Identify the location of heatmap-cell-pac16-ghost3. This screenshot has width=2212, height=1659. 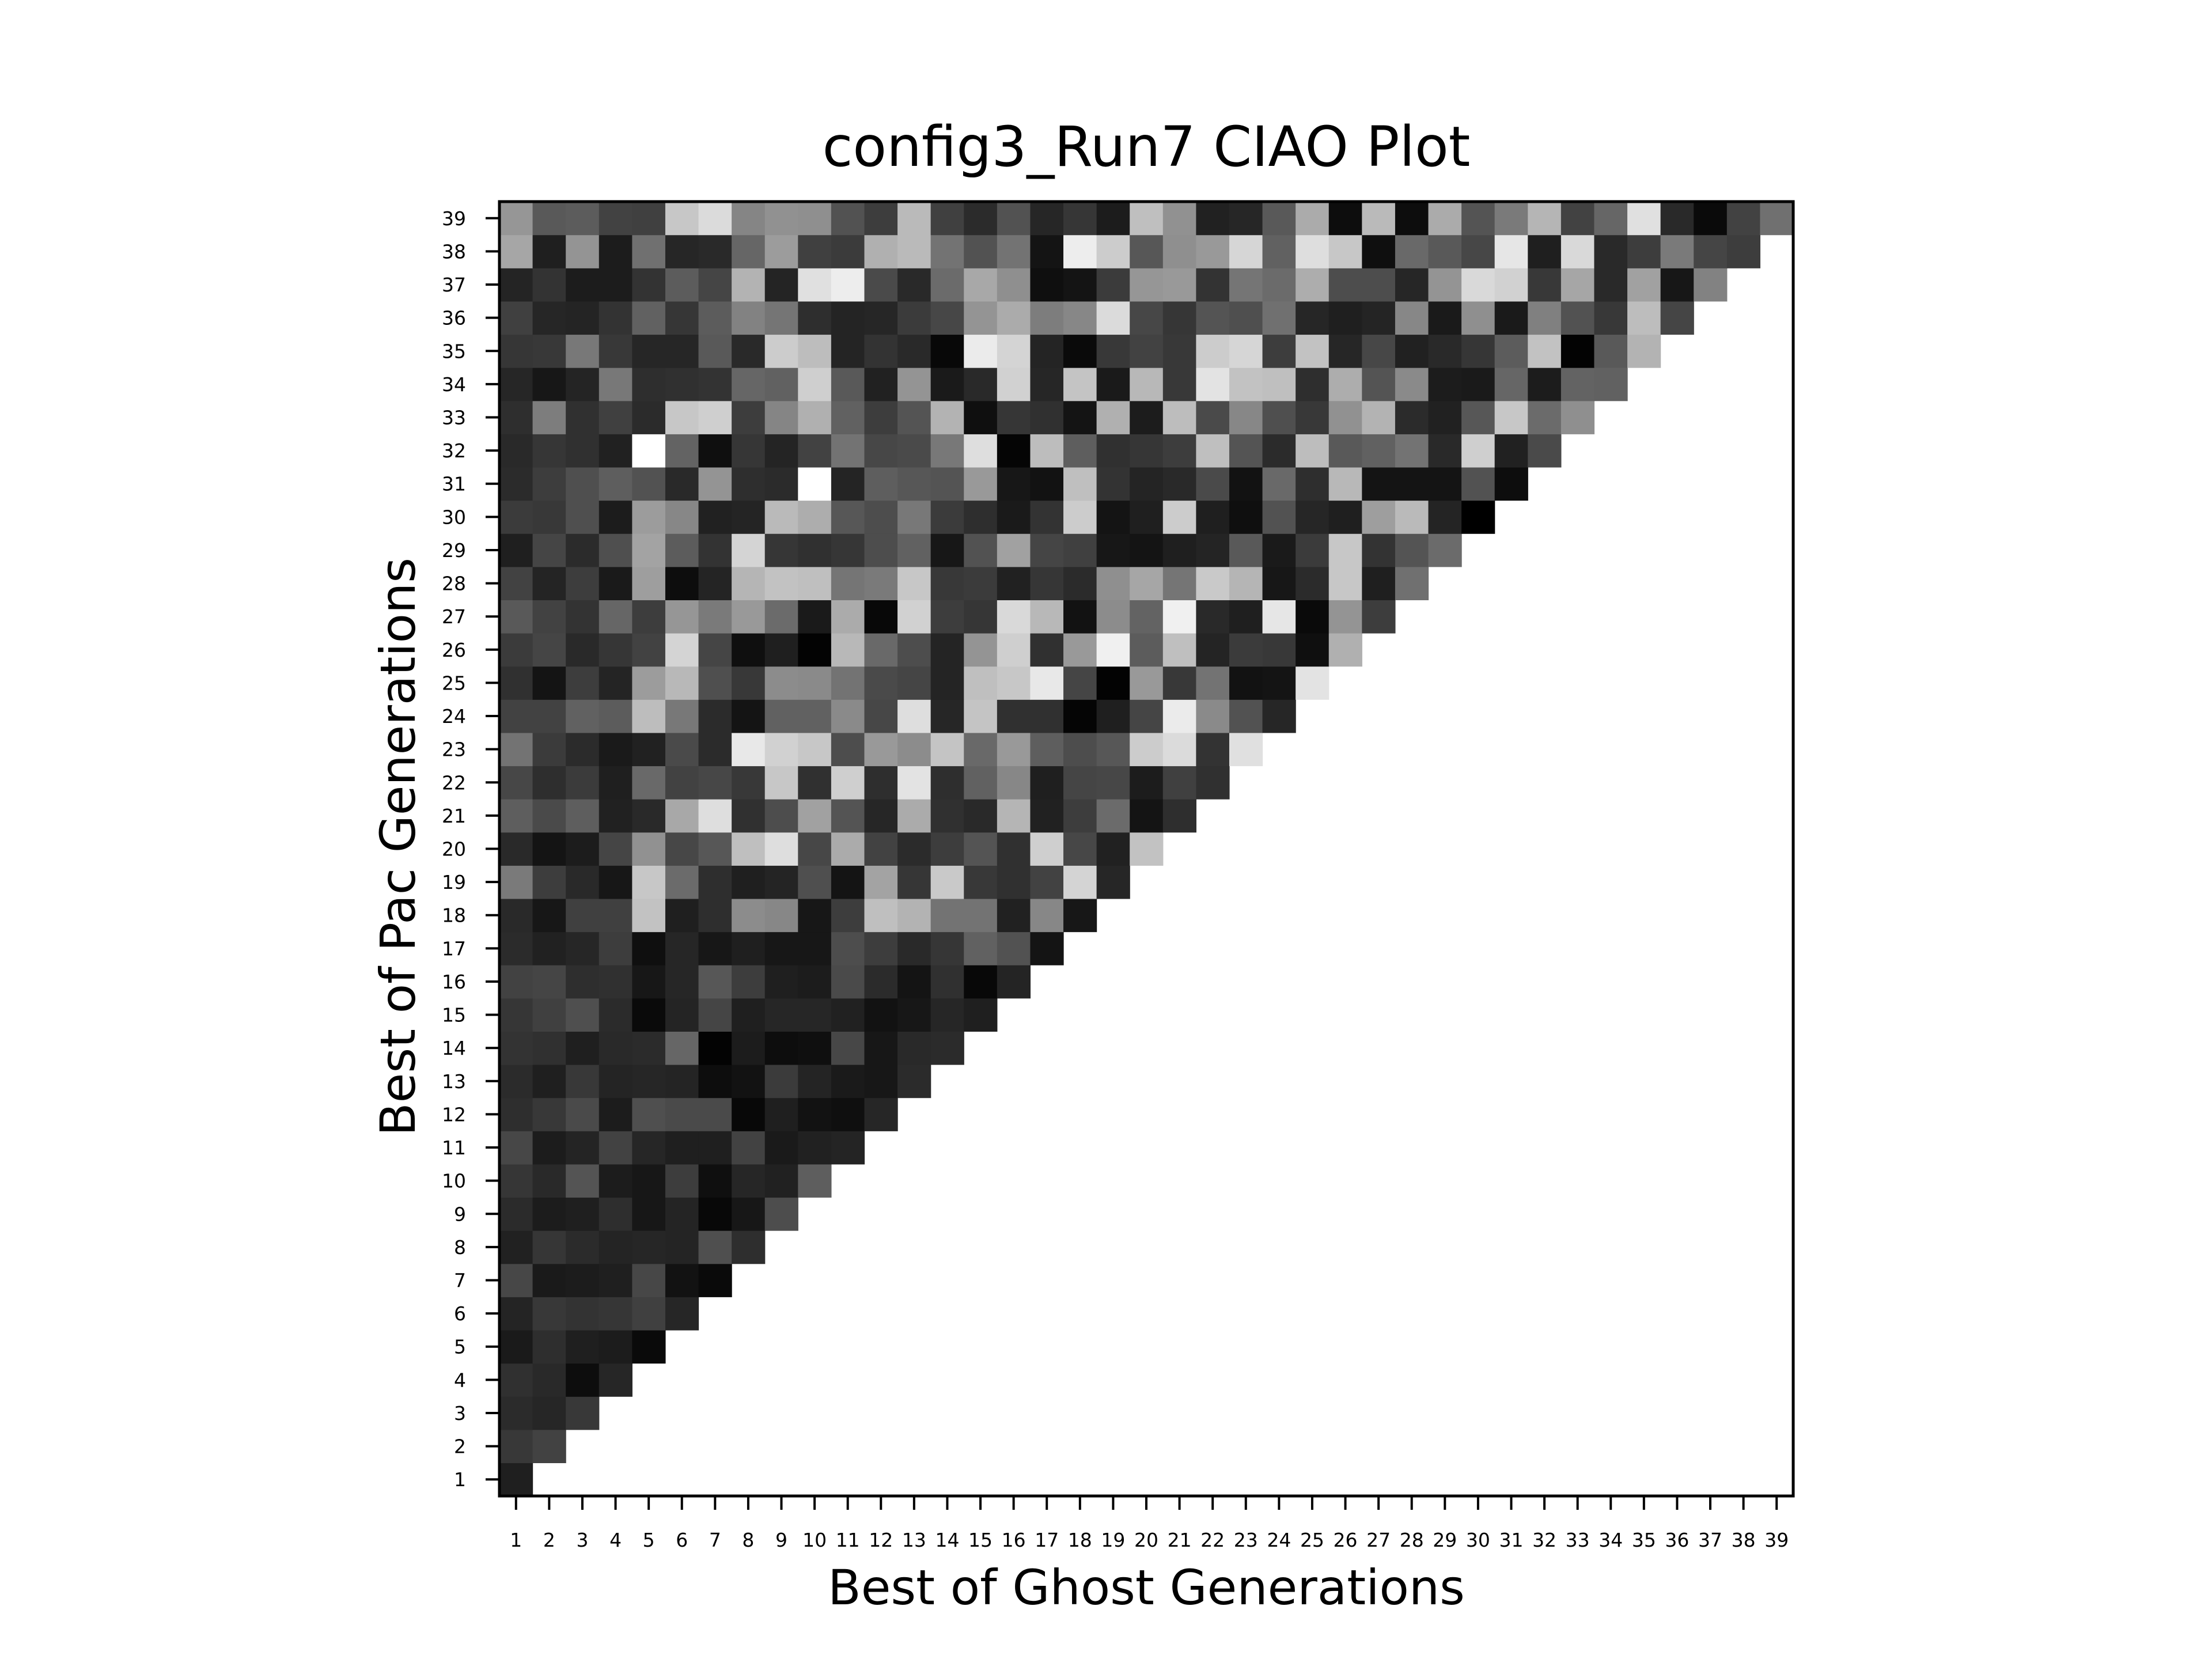
(583, 982).